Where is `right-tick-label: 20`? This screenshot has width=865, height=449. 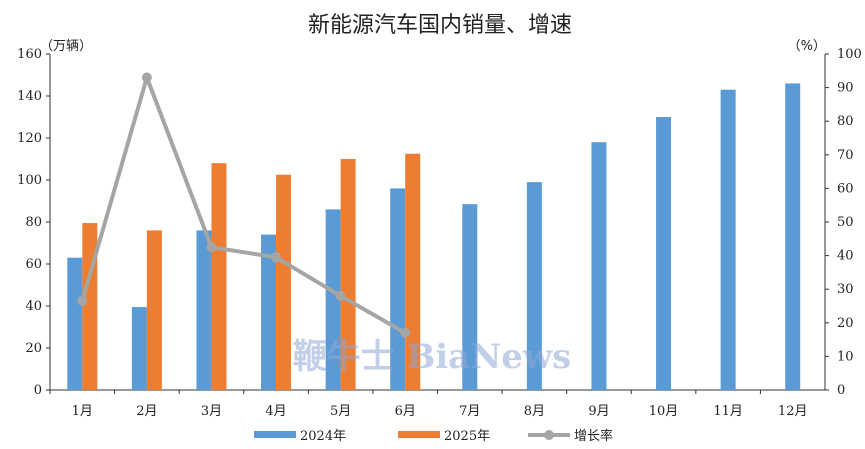 right-tick-label: 20 is located at coordinates (845, 323).